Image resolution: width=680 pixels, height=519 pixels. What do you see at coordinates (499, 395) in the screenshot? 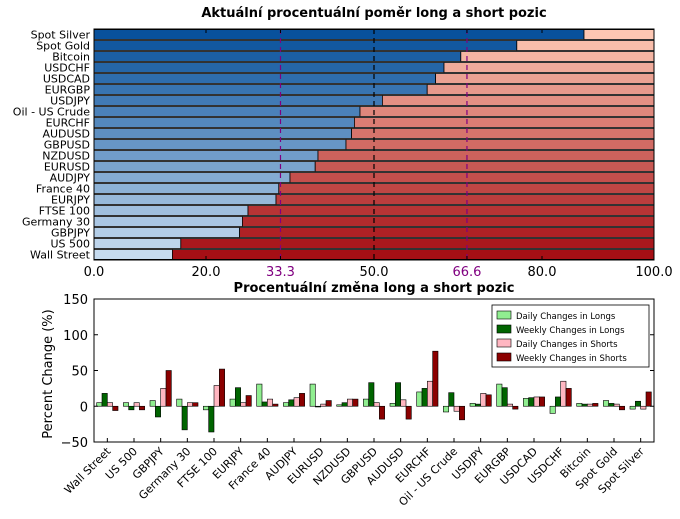
I see `bar-daily-changes-in-longs-eurgbp` at bounding box center [499, 395].